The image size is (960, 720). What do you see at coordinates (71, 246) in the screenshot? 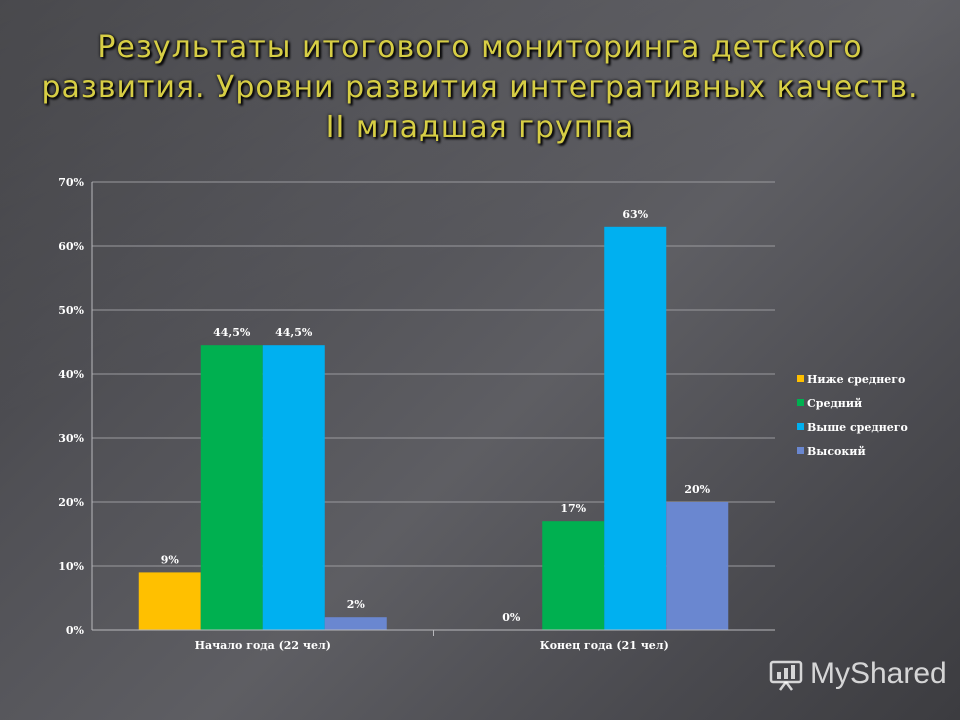
I see `y-tick-label: 60%` at bounding box center [71, 246].